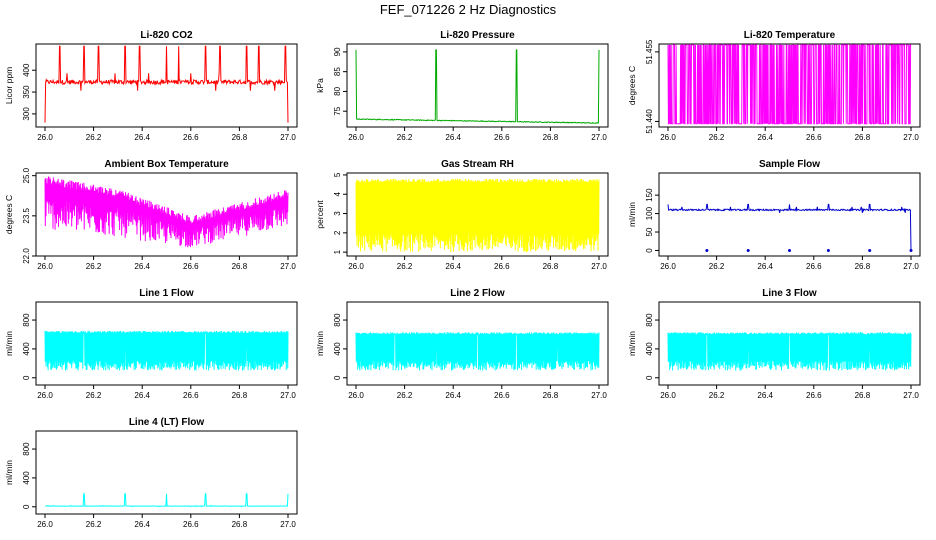 This screenshot has height=540, width=936. What do you see at coordinates (337, 110) in the screenshot?
I see `y-tick-label: 75` at bounding box center [337, 110].